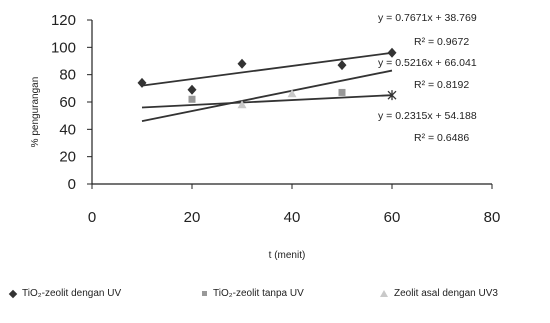 This screenshot has width=550, height=323. I want to click on y-tick-label: 20, so click(67, 157).